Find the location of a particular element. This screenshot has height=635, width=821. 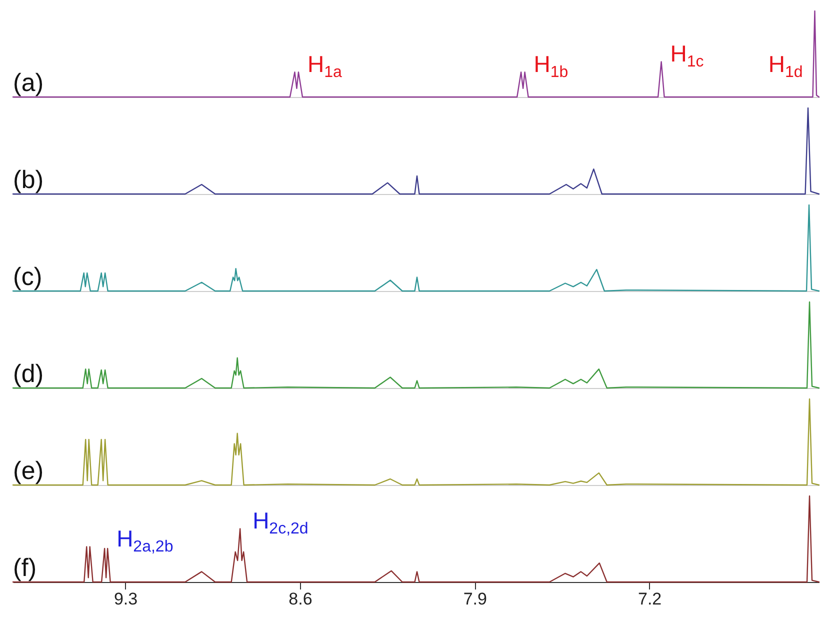

series-label: (f) is located at coordinates (25, 568).